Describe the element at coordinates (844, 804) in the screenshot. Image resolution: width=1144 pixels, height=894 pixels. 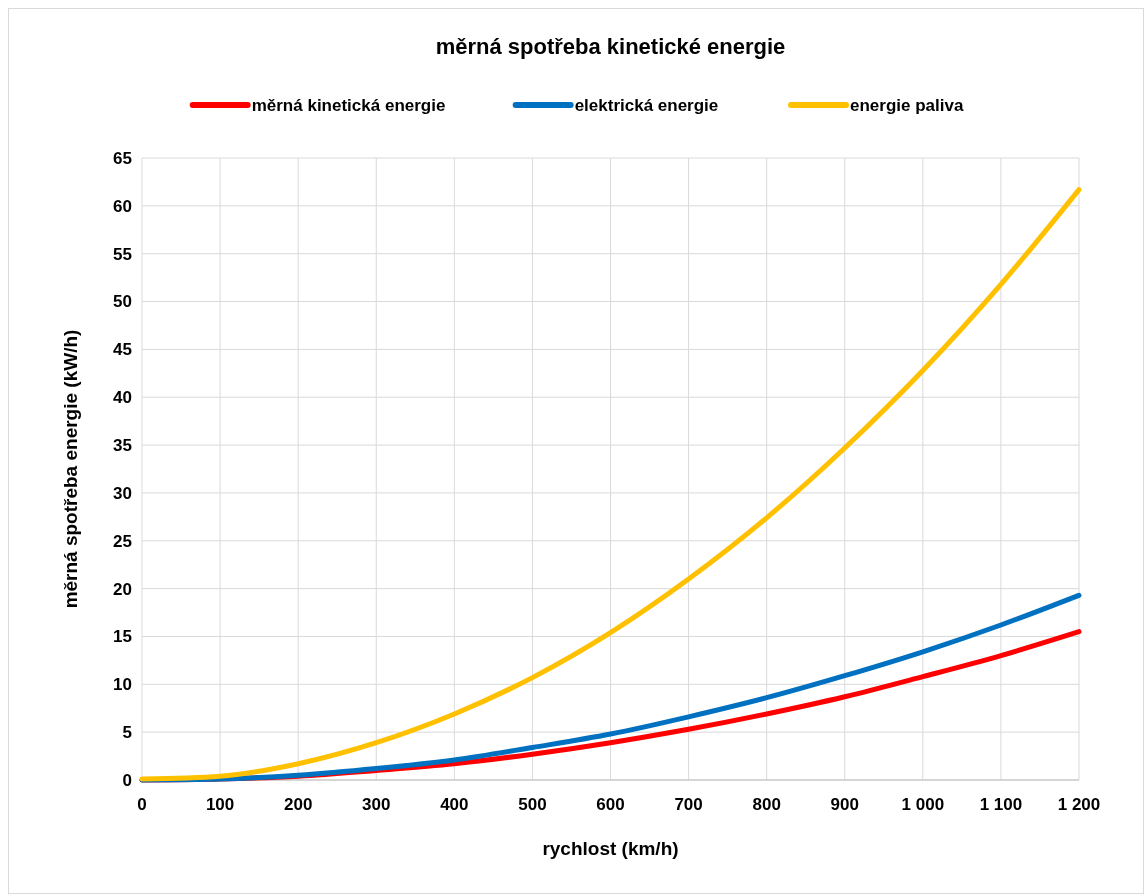
I see `x-tick-label: 900` at that location.